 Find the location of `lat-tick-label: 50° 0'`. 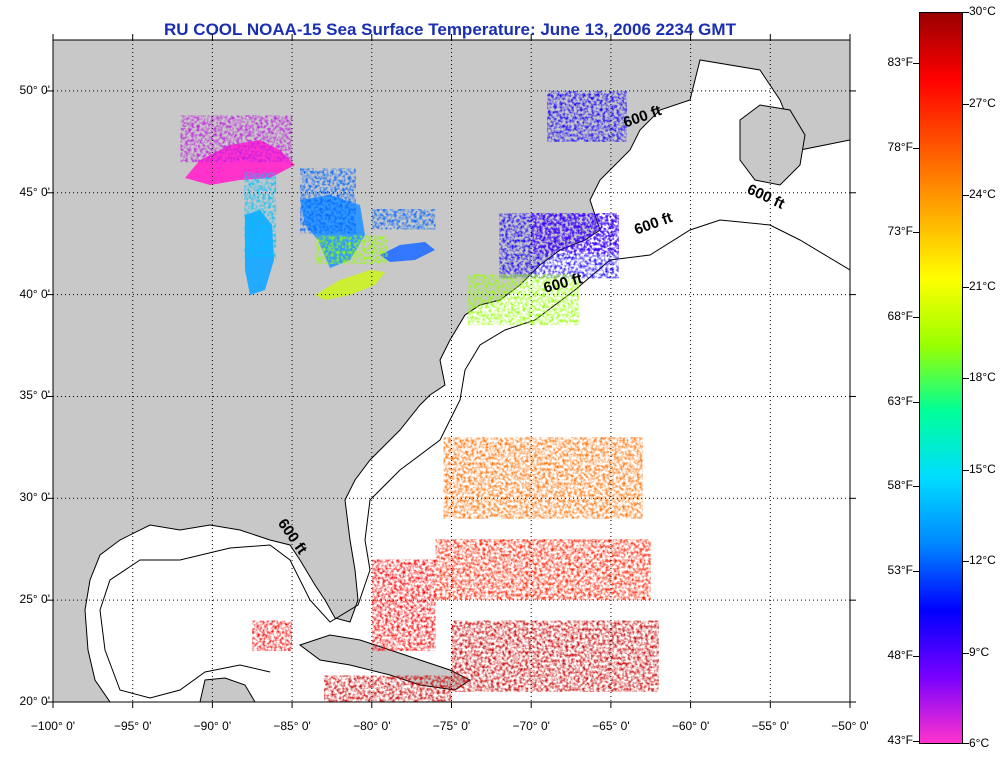

lat-tick-label: 50° 0' is located at coordinates (34, 89).